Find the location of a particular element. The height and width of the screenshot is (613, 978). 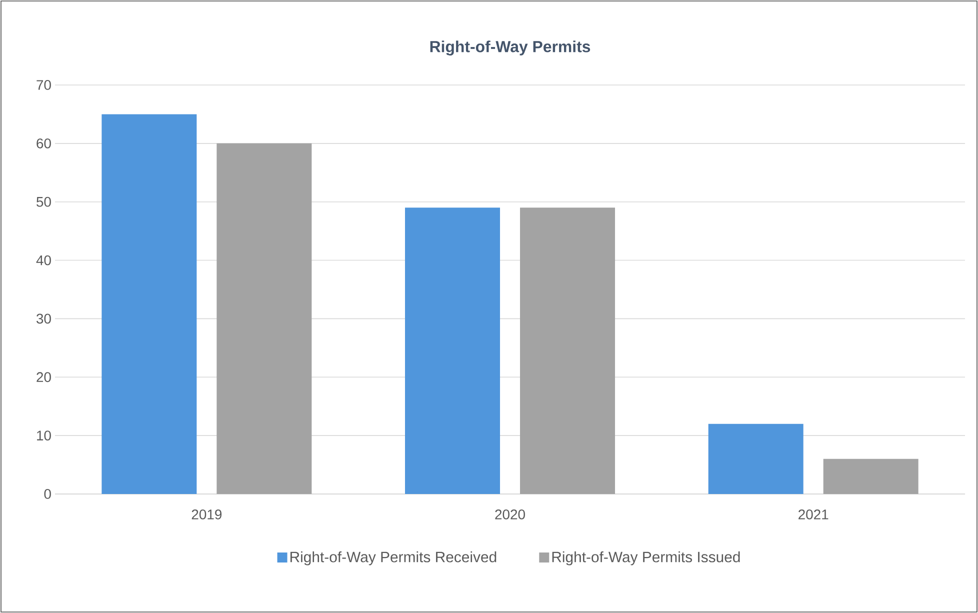

y-tick-label: 70 is located at coordinates (43, 85).